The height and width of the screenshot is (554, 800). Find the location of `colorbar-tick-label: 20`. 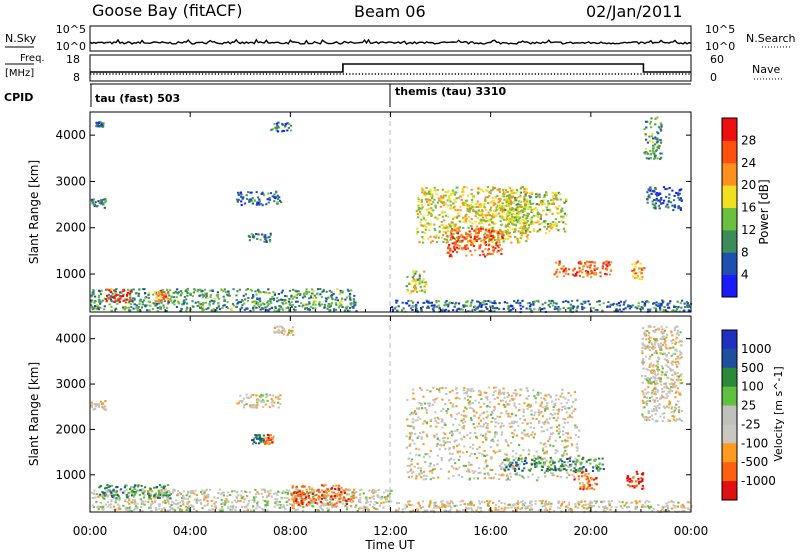

colorbar-tick-label: 20 is located at coordinates (748, 185).